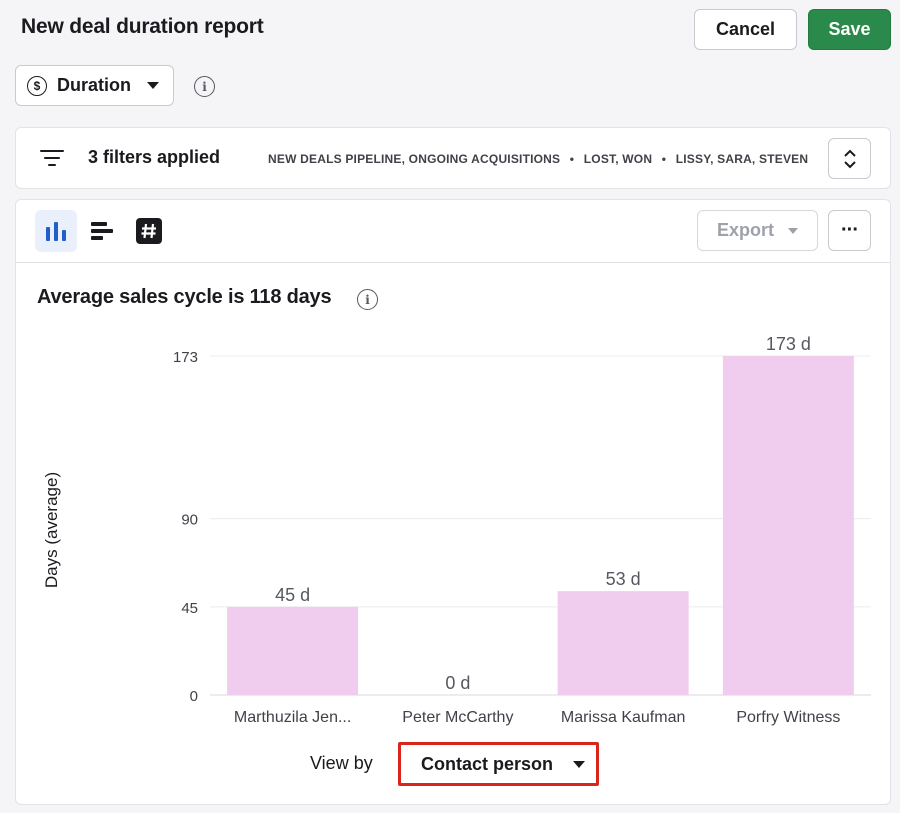  Describe the element at coordinates (487, 763) in the screenshot. I see `view-by-value: Contact person` at that location.